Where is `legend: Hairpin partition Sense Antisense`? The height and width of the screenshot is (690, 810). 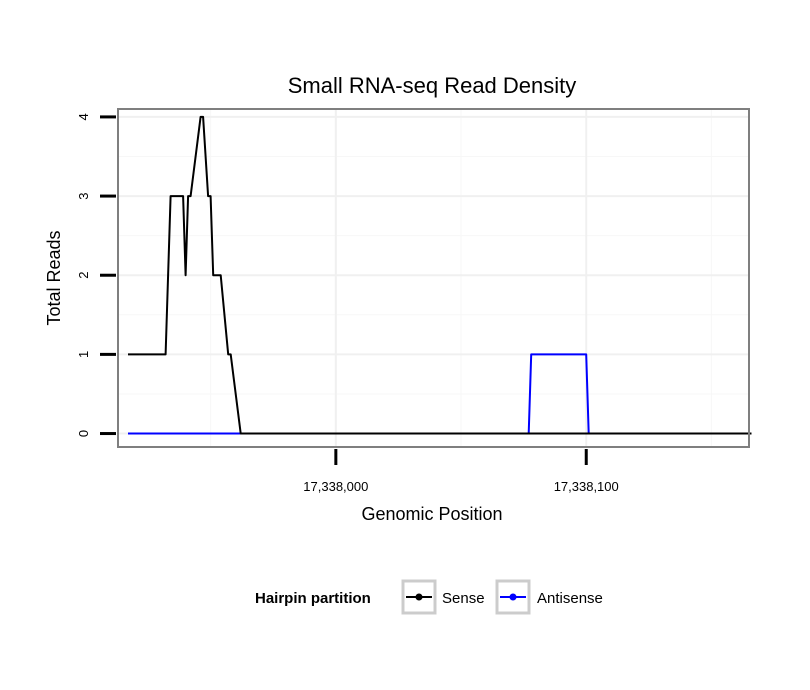
legend: Hairpin partition Sense Antisense is located at coordinates (429, 597).